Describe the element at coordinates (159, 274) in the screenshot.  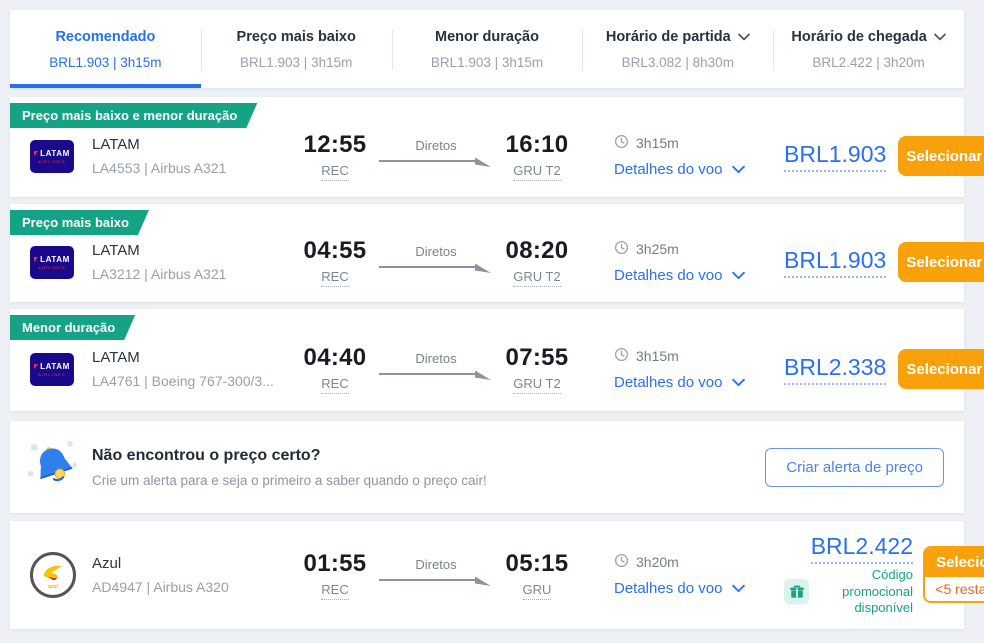
I see `flight-number-aircraft: LA3212 | Airbus A321` at that location.